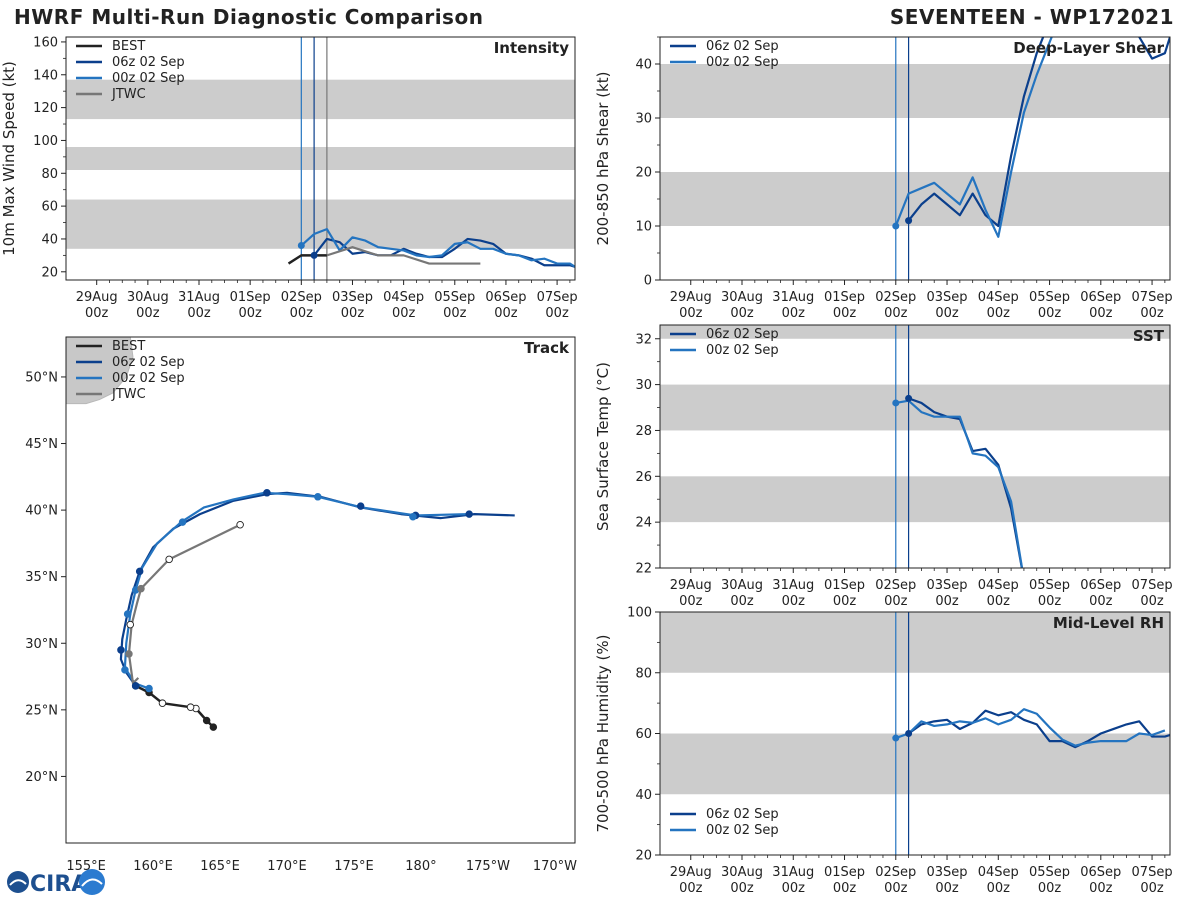 Image resolution: width=1200 pixels, height=900 pixels. What do you see at coordinates (505, 297) in the screenshot?
I see `intensity-xtick-date: 06Sep` at bounding box center [505, 297].